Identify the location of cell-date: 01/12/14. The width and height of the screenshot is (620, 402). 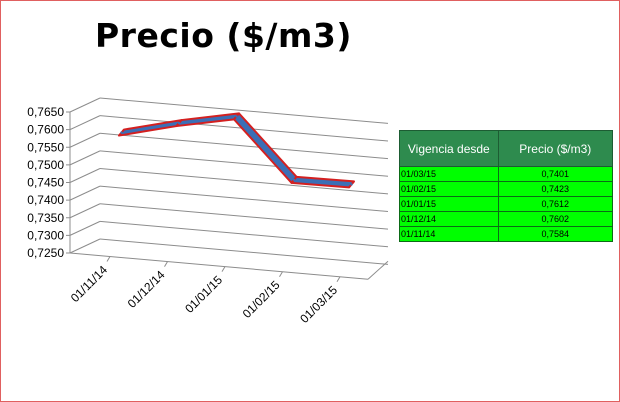
(449, 219).